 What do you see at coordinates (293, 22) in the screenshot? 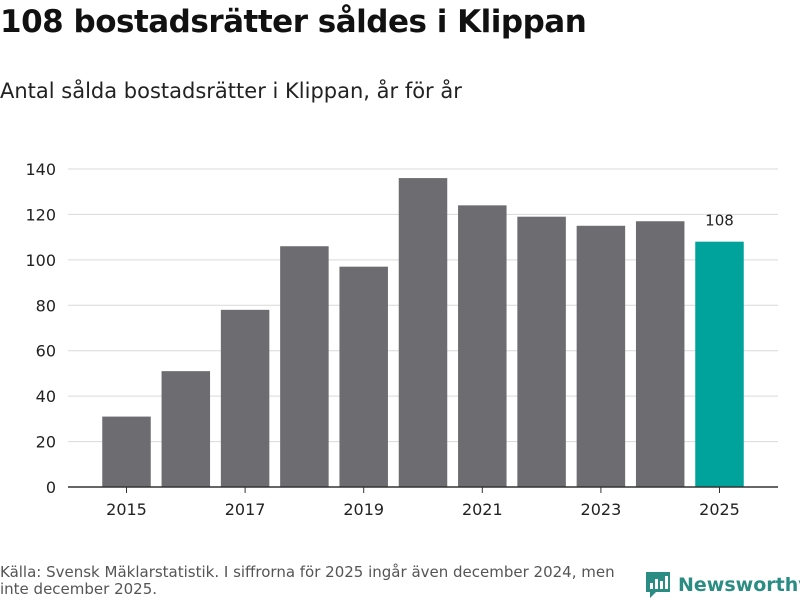
I see `chart-title: 108 bostadsrätter såldes i Klippan` at bounding box center [293, 22].